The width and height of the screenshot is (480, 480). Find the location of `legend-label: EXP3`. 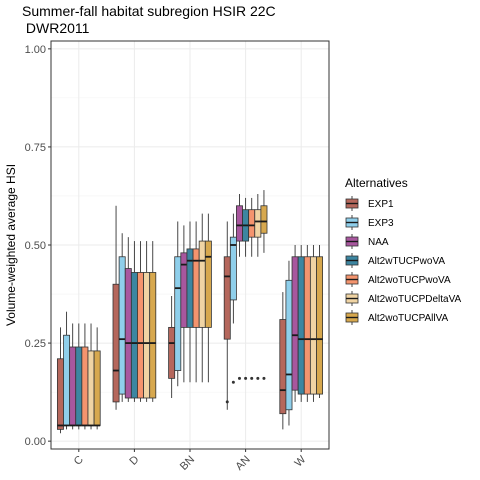

legend-label: EXP3 is located at coordinates (381, 223).